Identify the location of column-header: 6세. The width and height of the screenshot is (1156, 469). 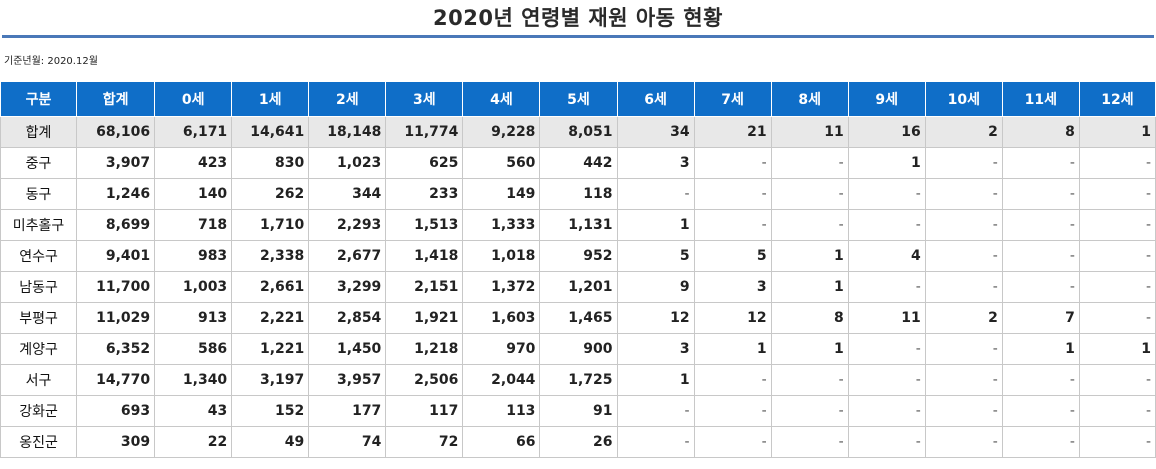
(655, 99).